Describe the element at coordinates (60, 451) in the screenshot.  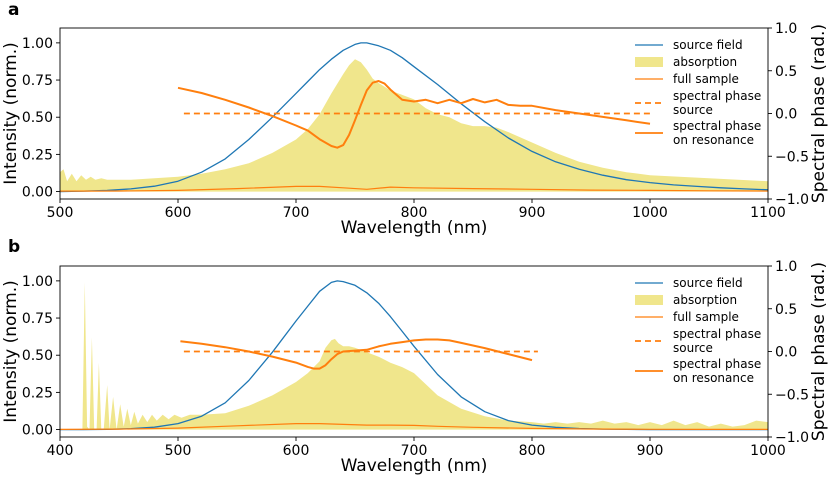
I see `x-tick-label: 400` at that location.